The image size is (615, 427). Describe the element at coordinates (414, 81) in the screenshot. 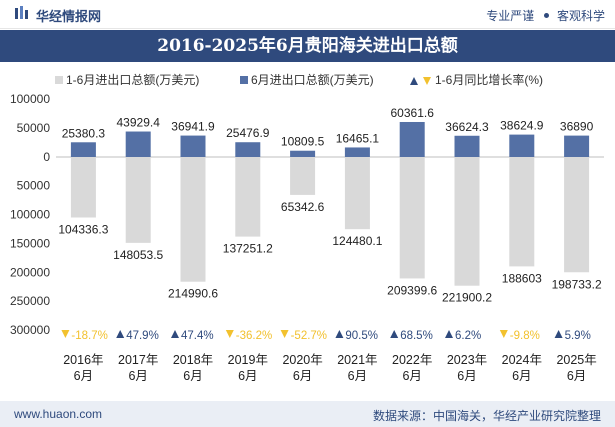

I see `legend-up-icon` at that location.